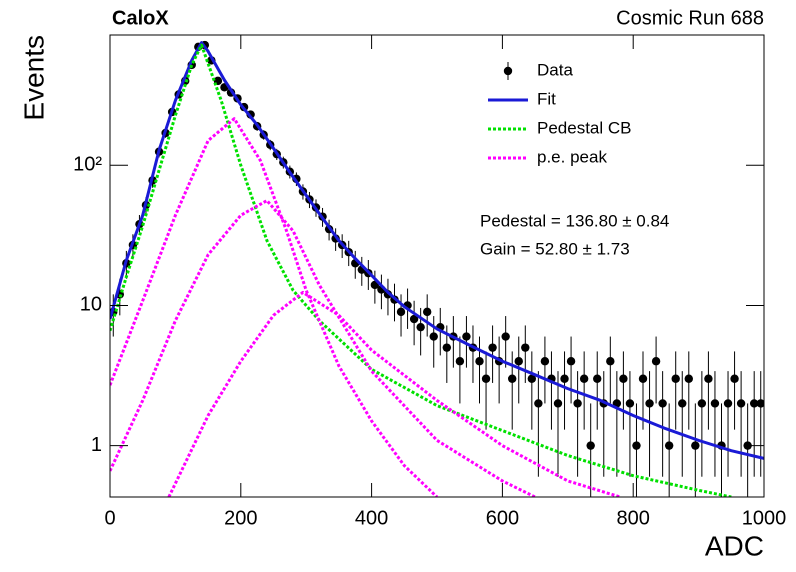 The image size is (796, 572). Describe the element at coordinates (96, 445) in the screenshot. I see `y-tick-label: 1` at that location.